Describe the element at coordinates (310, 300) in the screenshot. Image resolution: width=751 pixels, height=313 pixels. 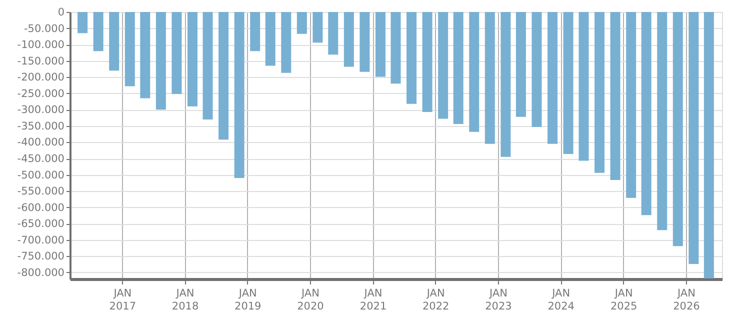
I see `x-tick-label: JAN 2020` at that location.